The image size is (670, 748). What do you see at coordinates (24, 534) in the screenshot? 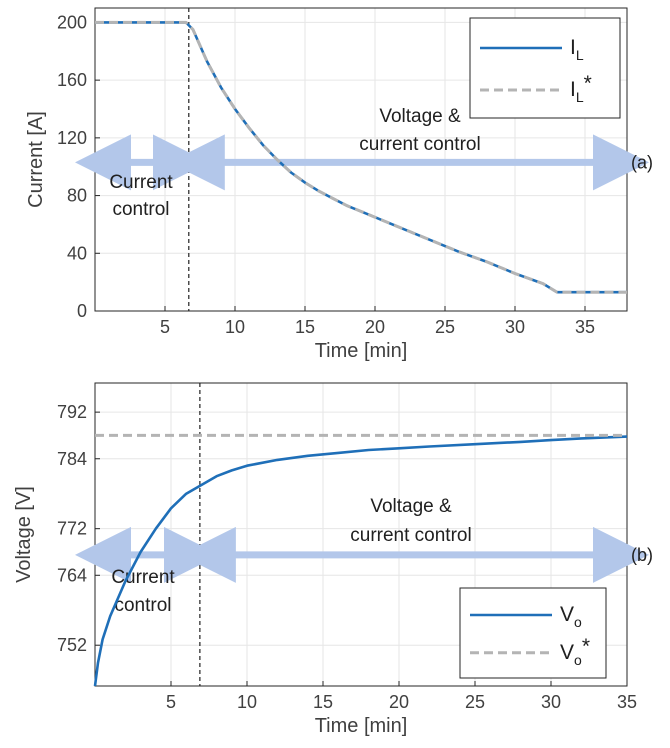
I see `y-axis-label: Voltage [V]` at bounding box center [24, 534].